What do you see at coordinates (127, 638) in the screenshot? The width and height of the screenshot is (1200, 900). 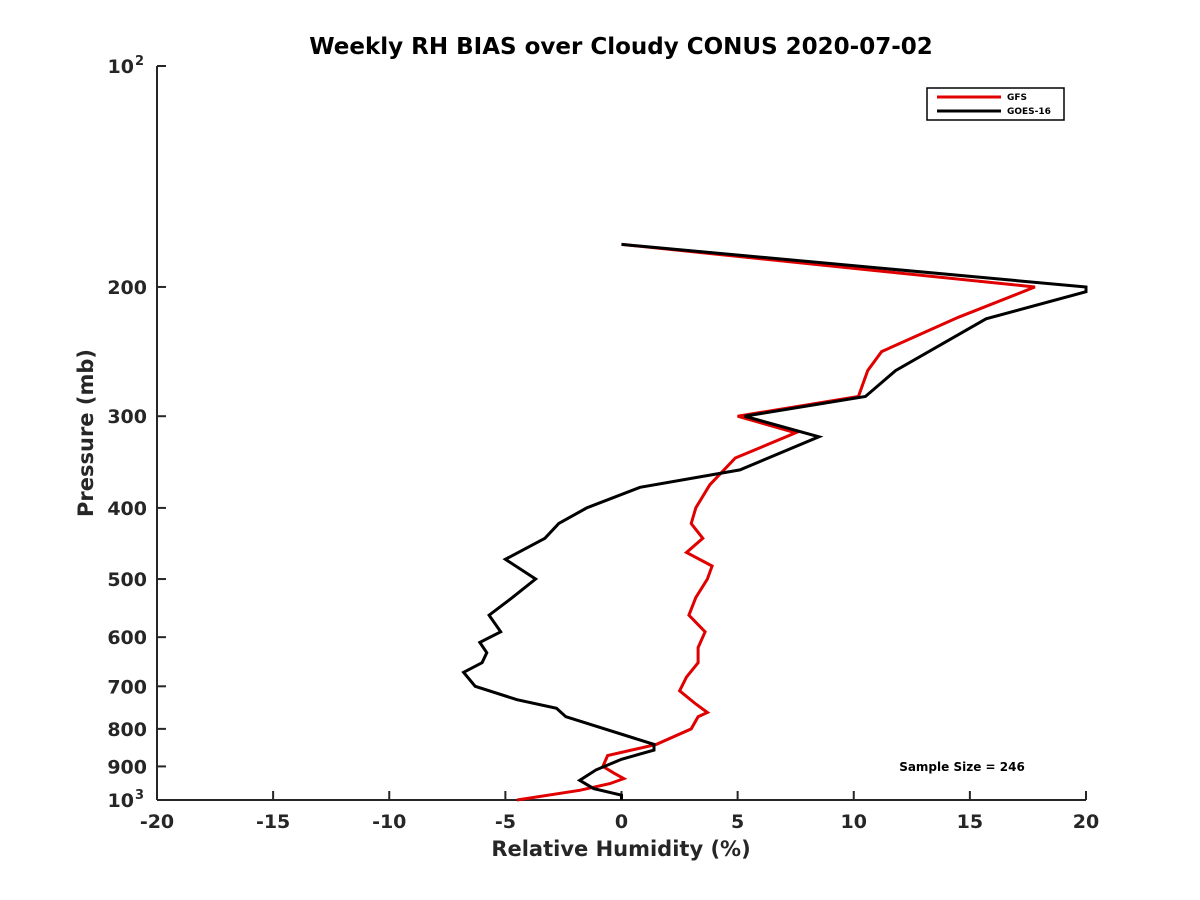 I see `y-tick-label: 600` at bounding box center [127, 638].